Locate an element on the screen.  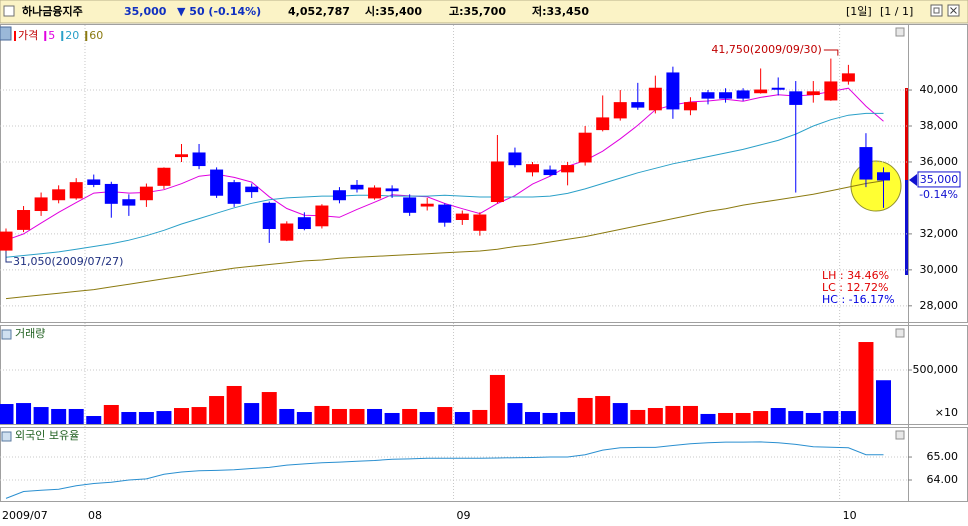
current-label: 35,000 is located at coordinates (939, 179).